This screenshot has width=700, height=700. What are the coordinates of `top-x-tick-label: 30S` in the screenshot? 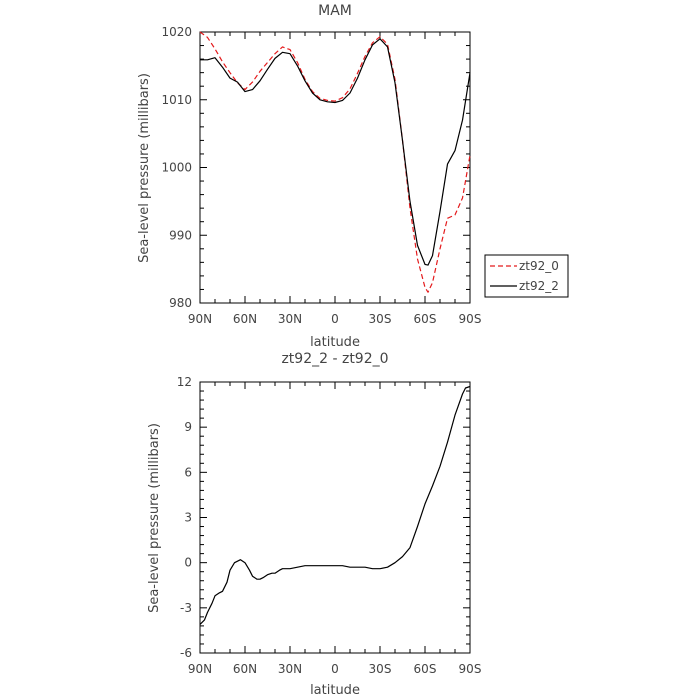 It's located at (380, 319).